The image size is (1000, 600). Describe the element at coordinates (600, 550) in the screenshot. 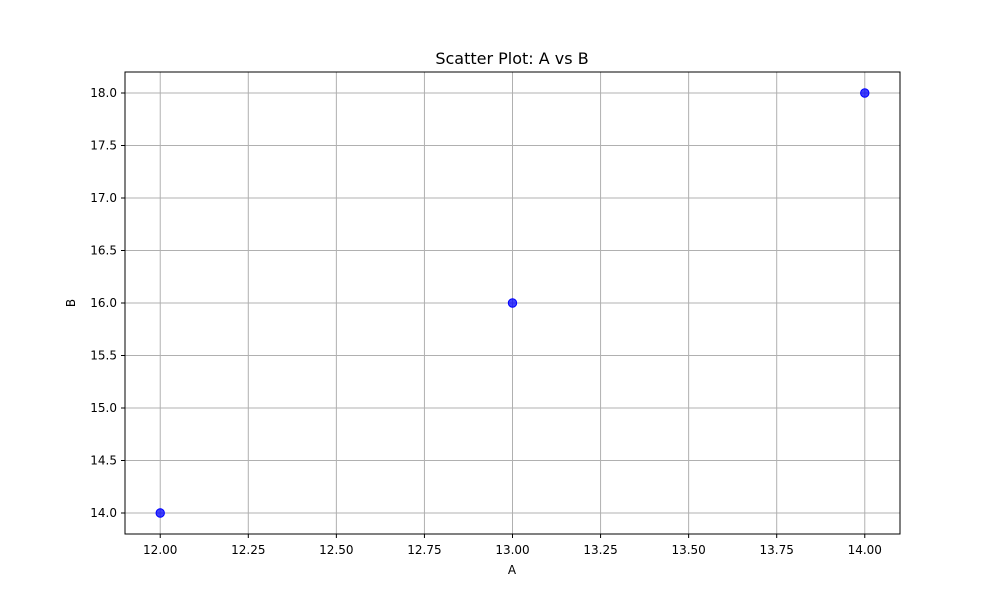

I see `x-tick-label: 13.25` at that location.